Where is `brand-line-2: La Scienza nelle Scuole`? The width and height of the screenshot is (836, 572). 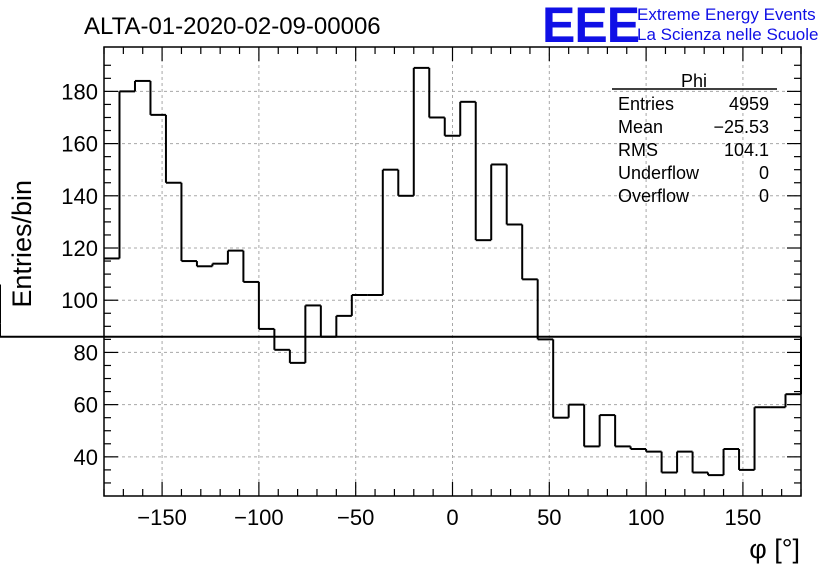 brand-line-2: La Scienza nelle Scuole is located at coordinates (727, 34).